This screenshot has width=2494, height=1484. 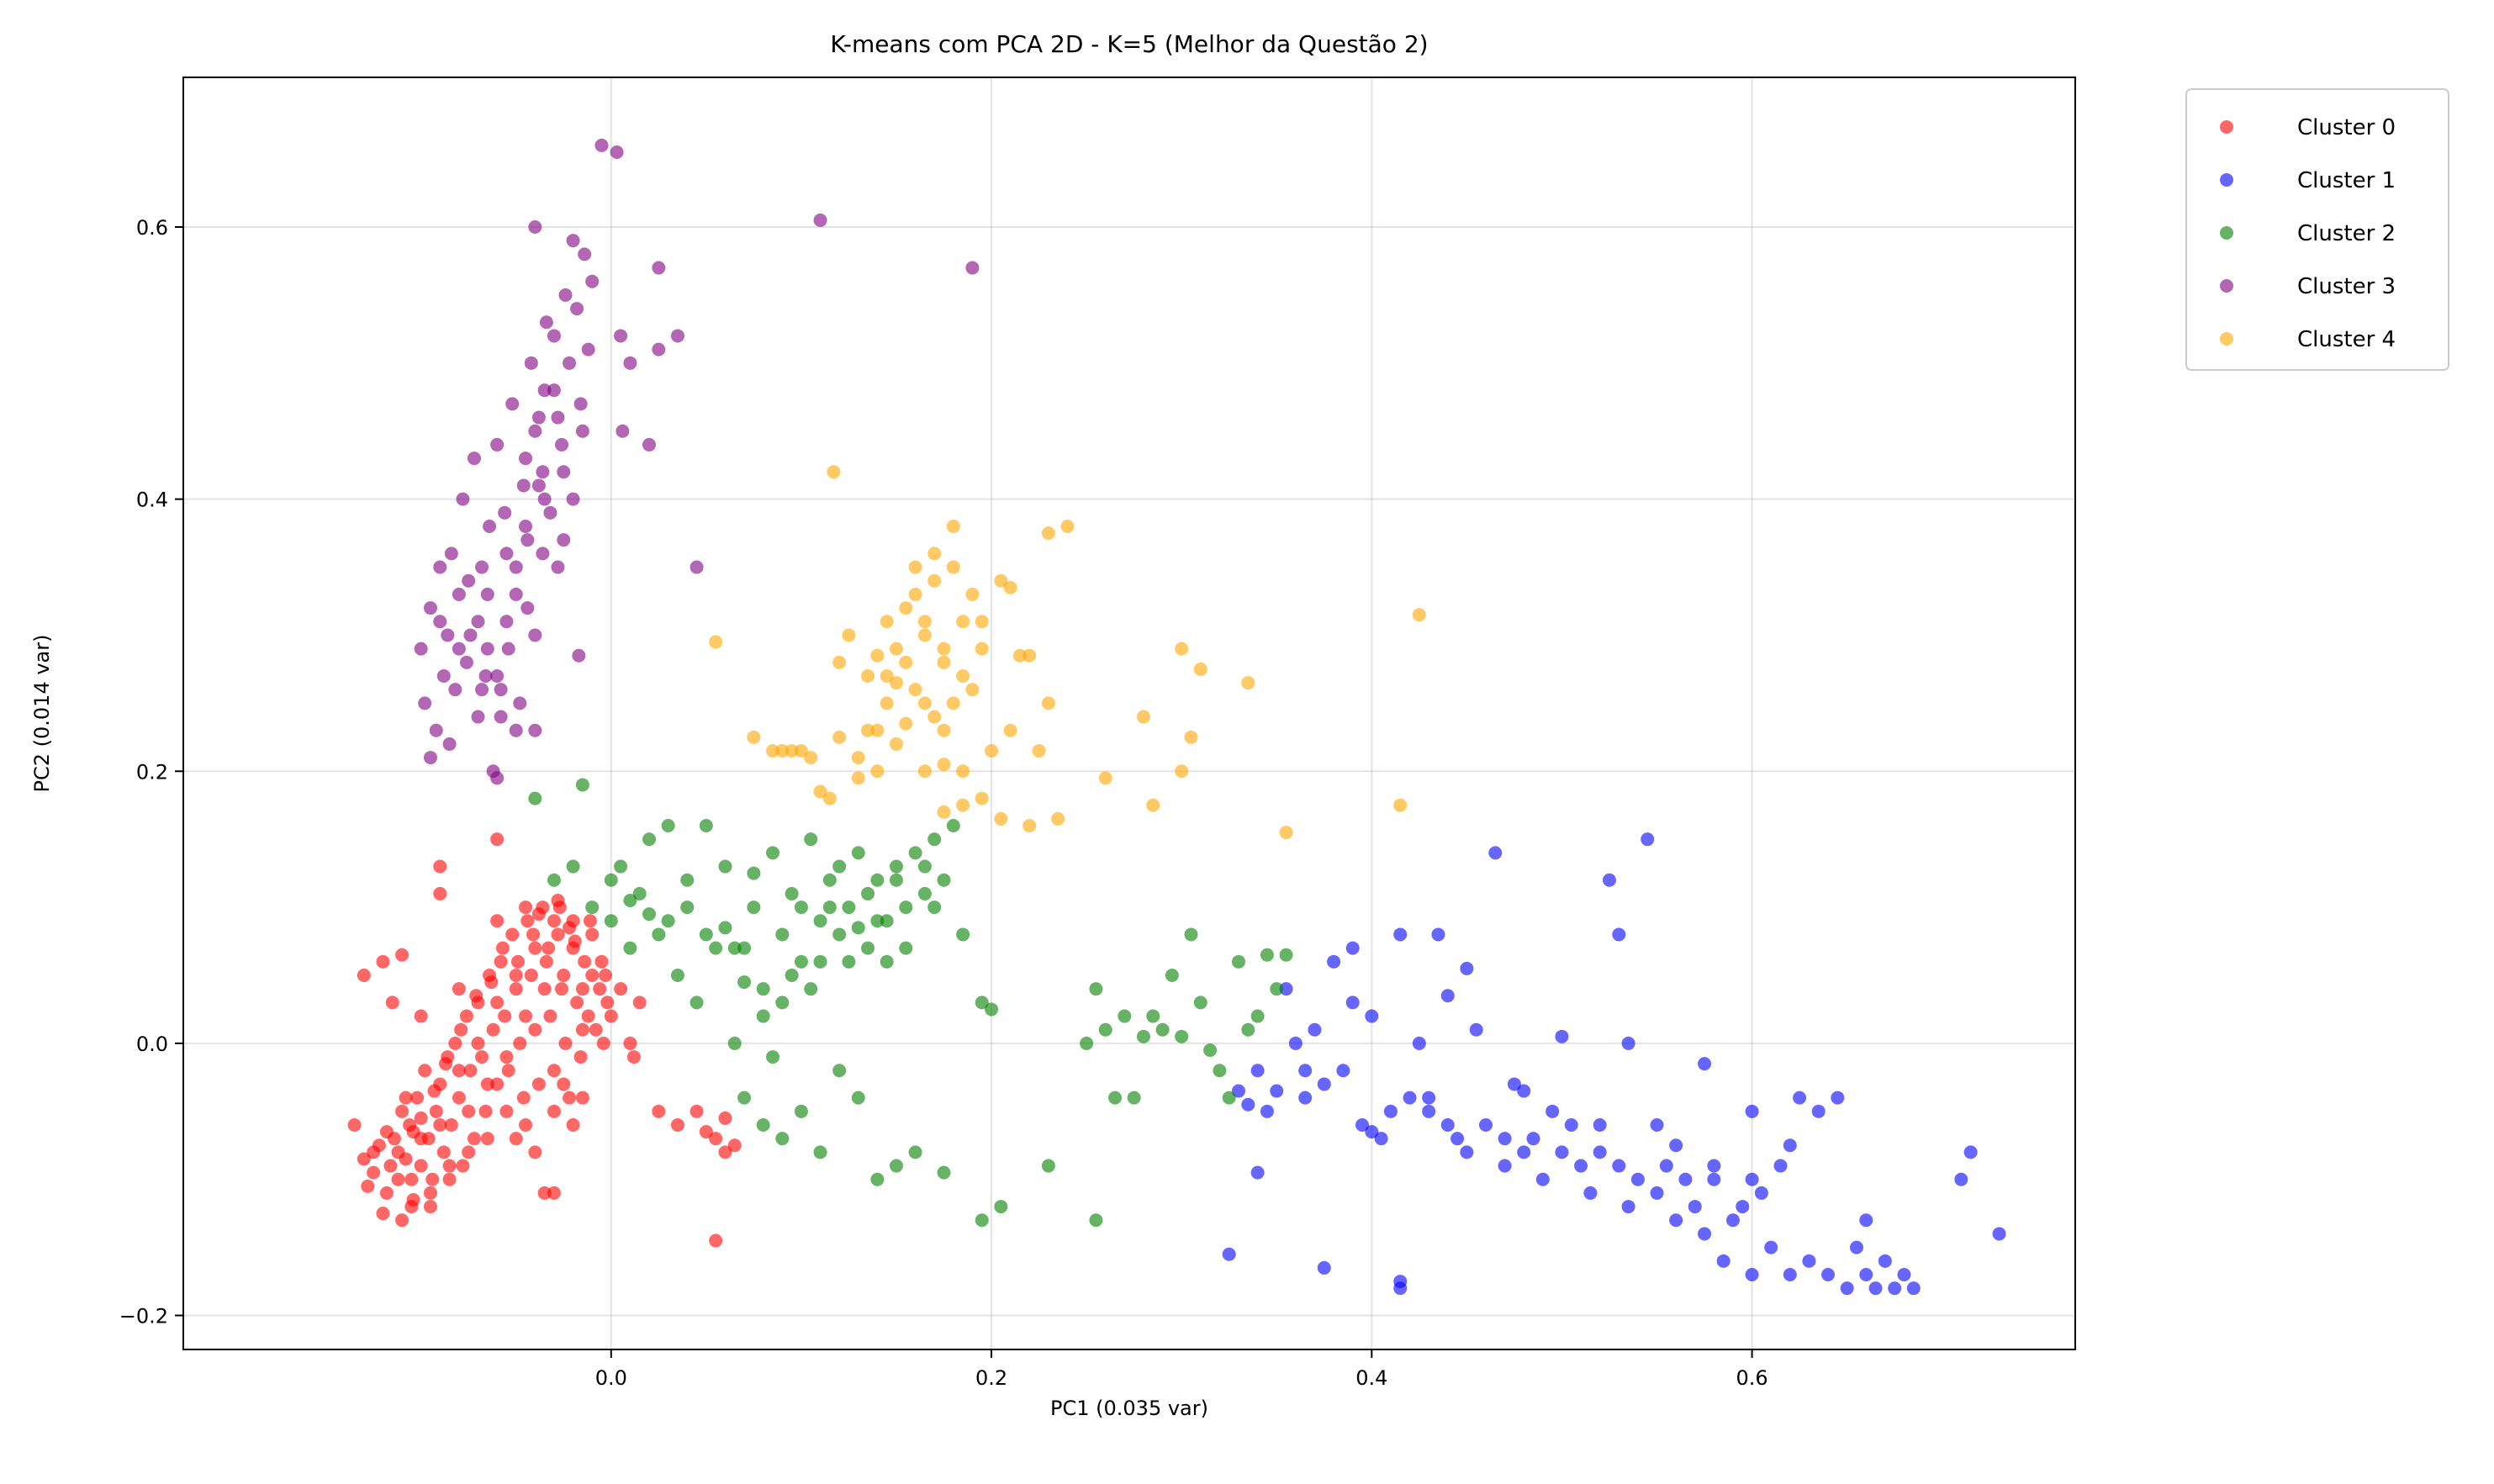 I want to click on legend-label: Cluster 4, so click(x=2347, y=339).